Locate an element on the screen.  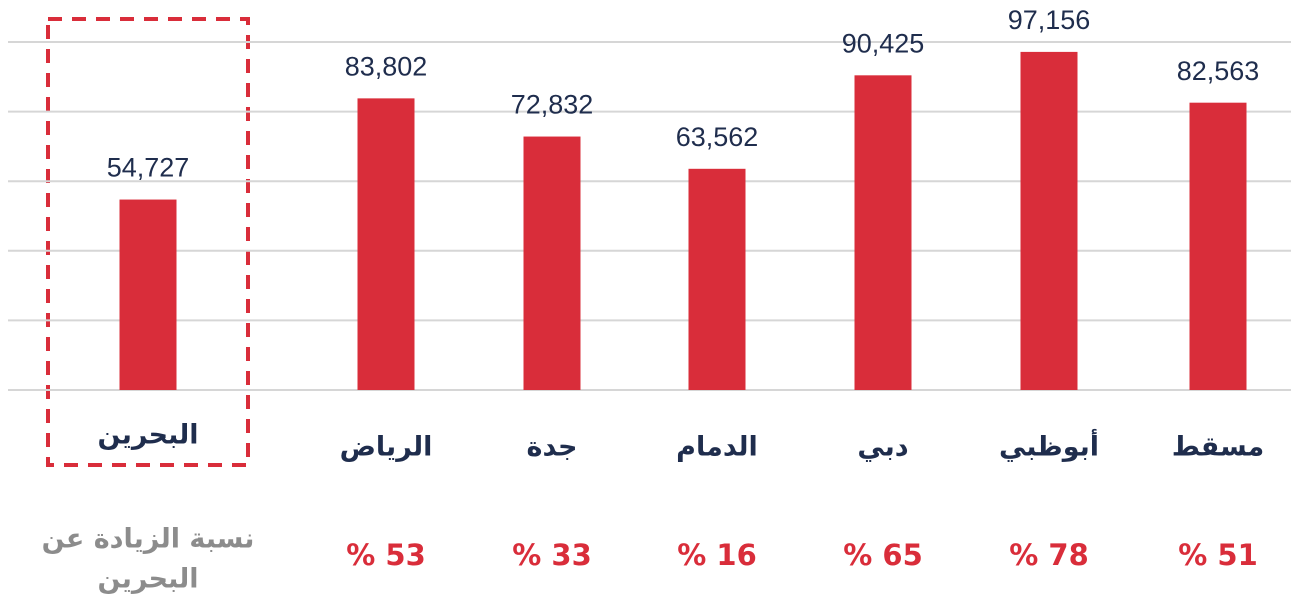
category-label: جدة is located at coordinates (552, 447).